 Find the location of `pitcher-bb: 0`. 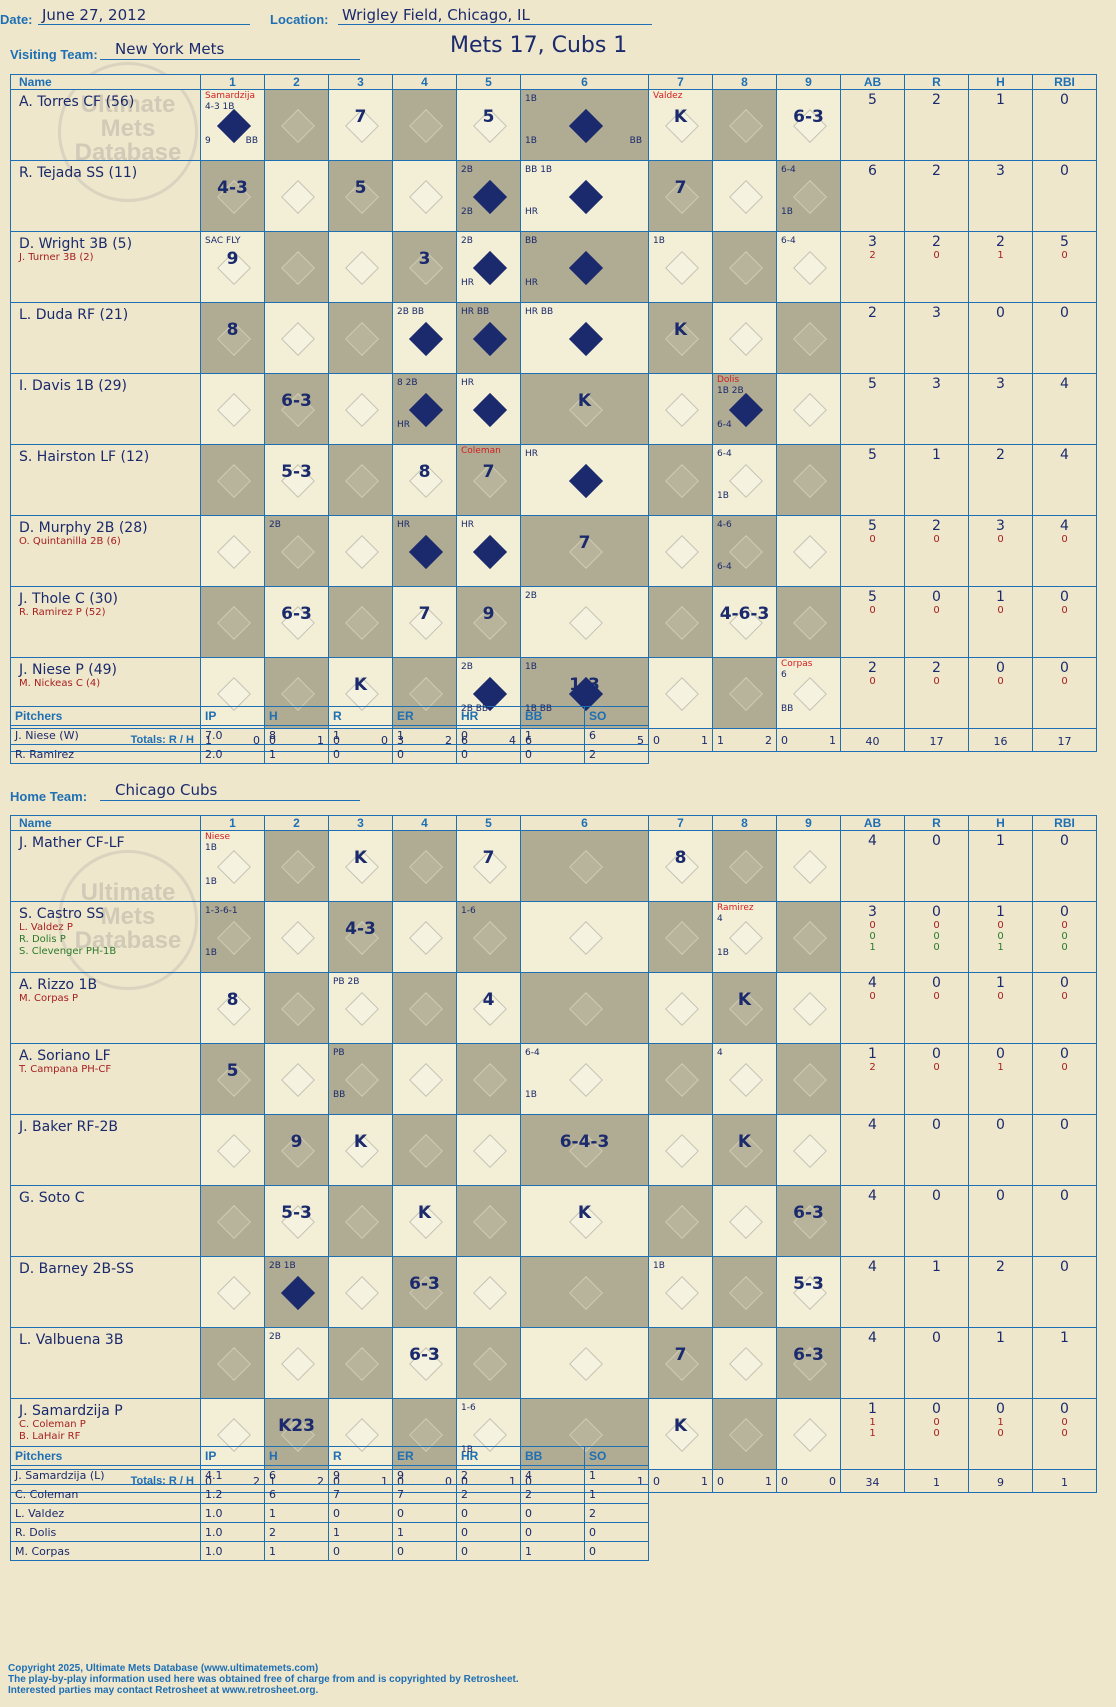

pitcher-bb: 0 is located at coordinates (552, 1513).